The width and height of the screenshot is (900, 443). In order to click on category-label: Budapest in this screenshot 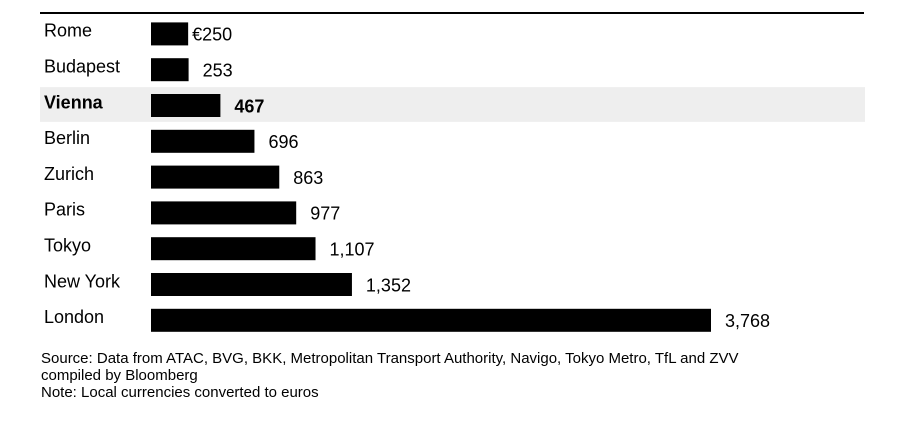, I will do `click(82, 66)`.